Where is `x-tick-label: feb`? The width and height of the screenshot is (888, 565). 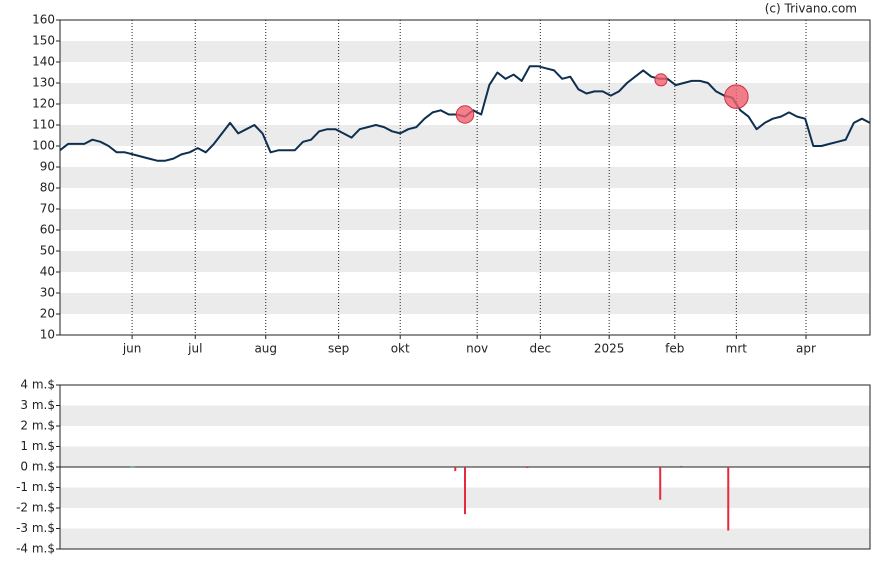
x-tick-label: feb is located at coordinates (674, 349).